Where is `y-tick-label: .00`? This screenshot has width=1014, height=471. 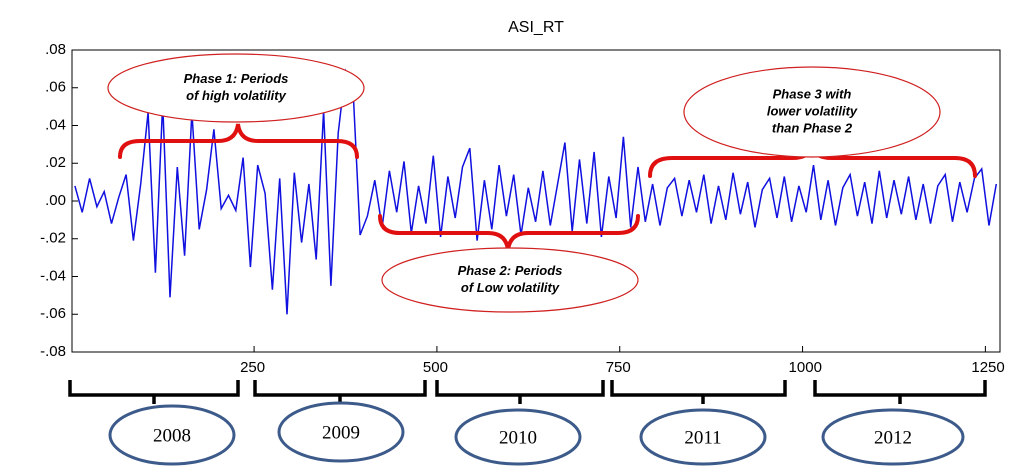
y-tick-label: .00 is located at coordinates (55, 200).